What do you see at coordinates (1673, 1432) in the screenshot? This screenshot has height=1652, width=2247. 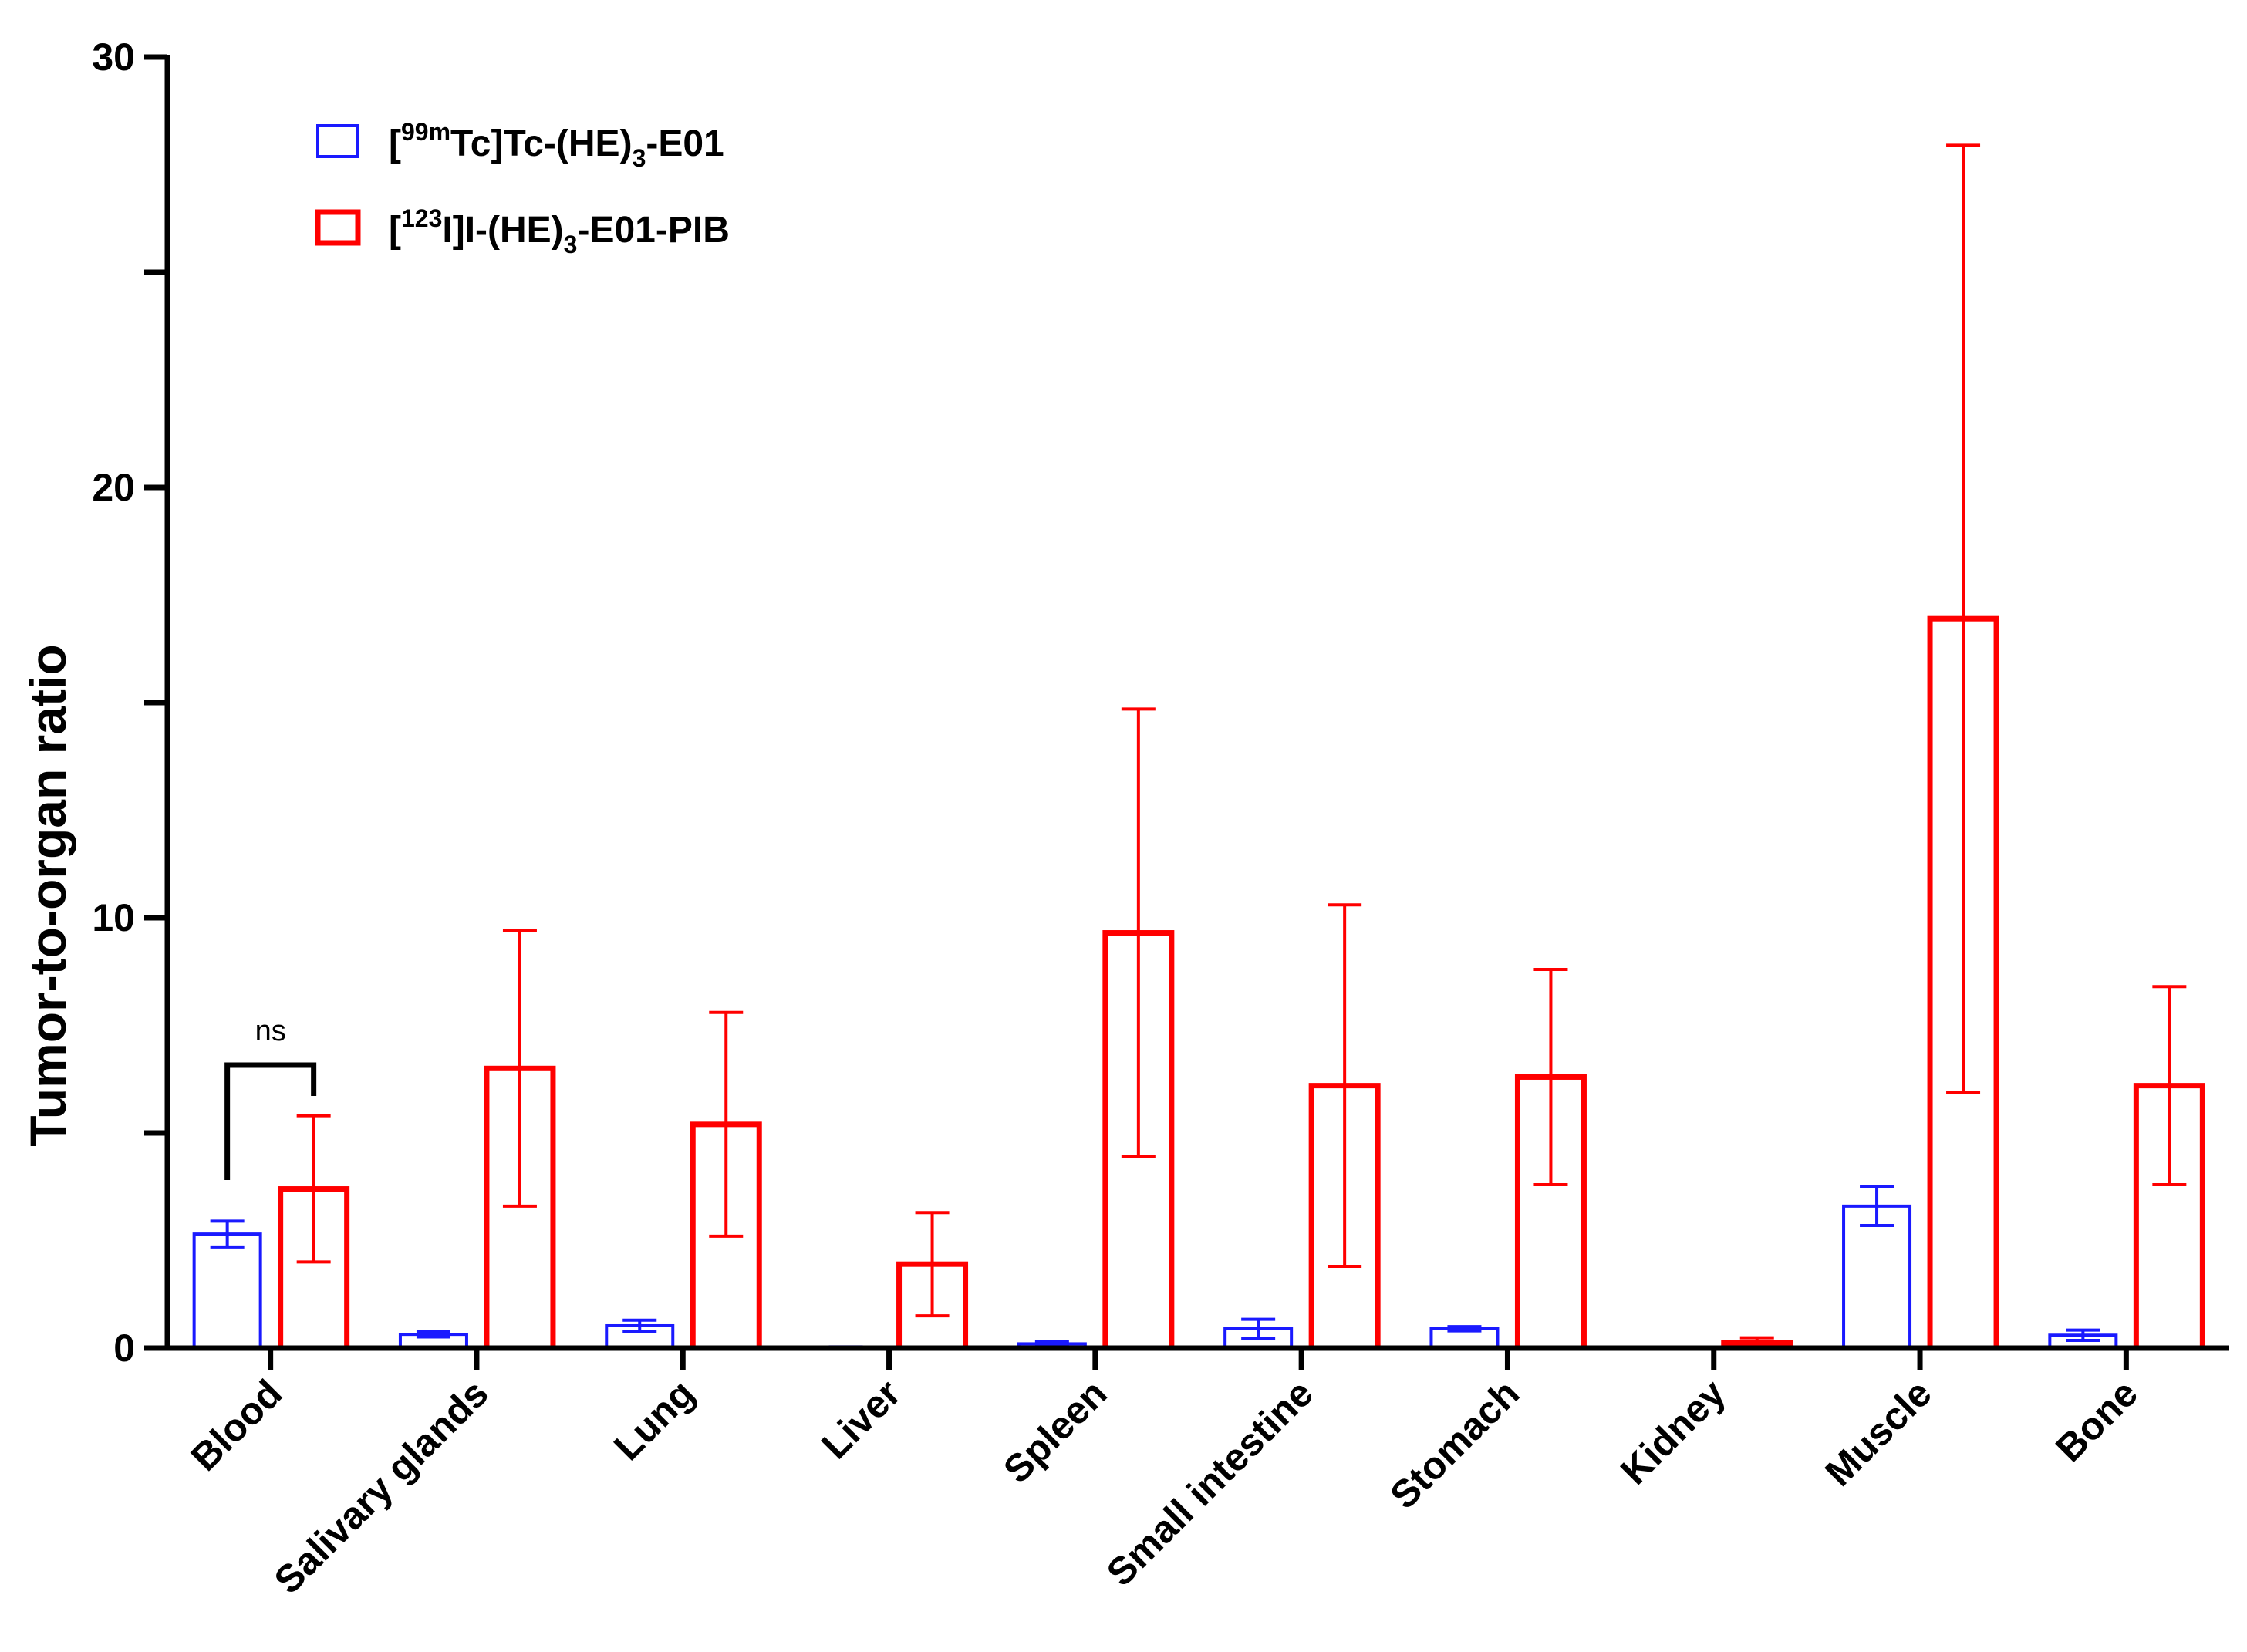 I see `x-tick-label: Kidney` at bounding box center [1673, 1432].